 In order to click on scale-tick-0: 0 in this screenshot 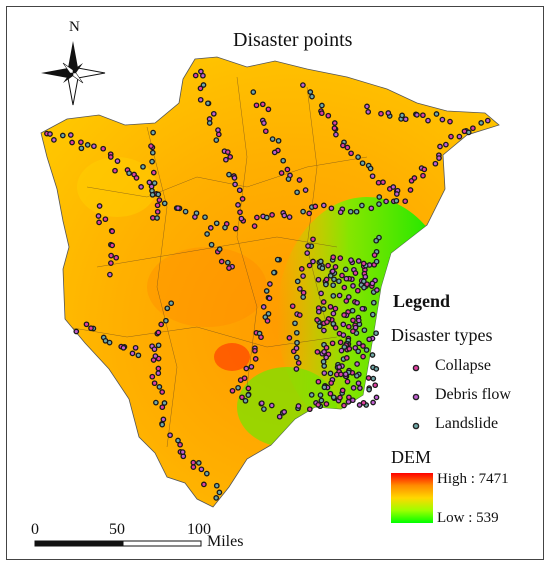, I will do `click(35, 529)`.